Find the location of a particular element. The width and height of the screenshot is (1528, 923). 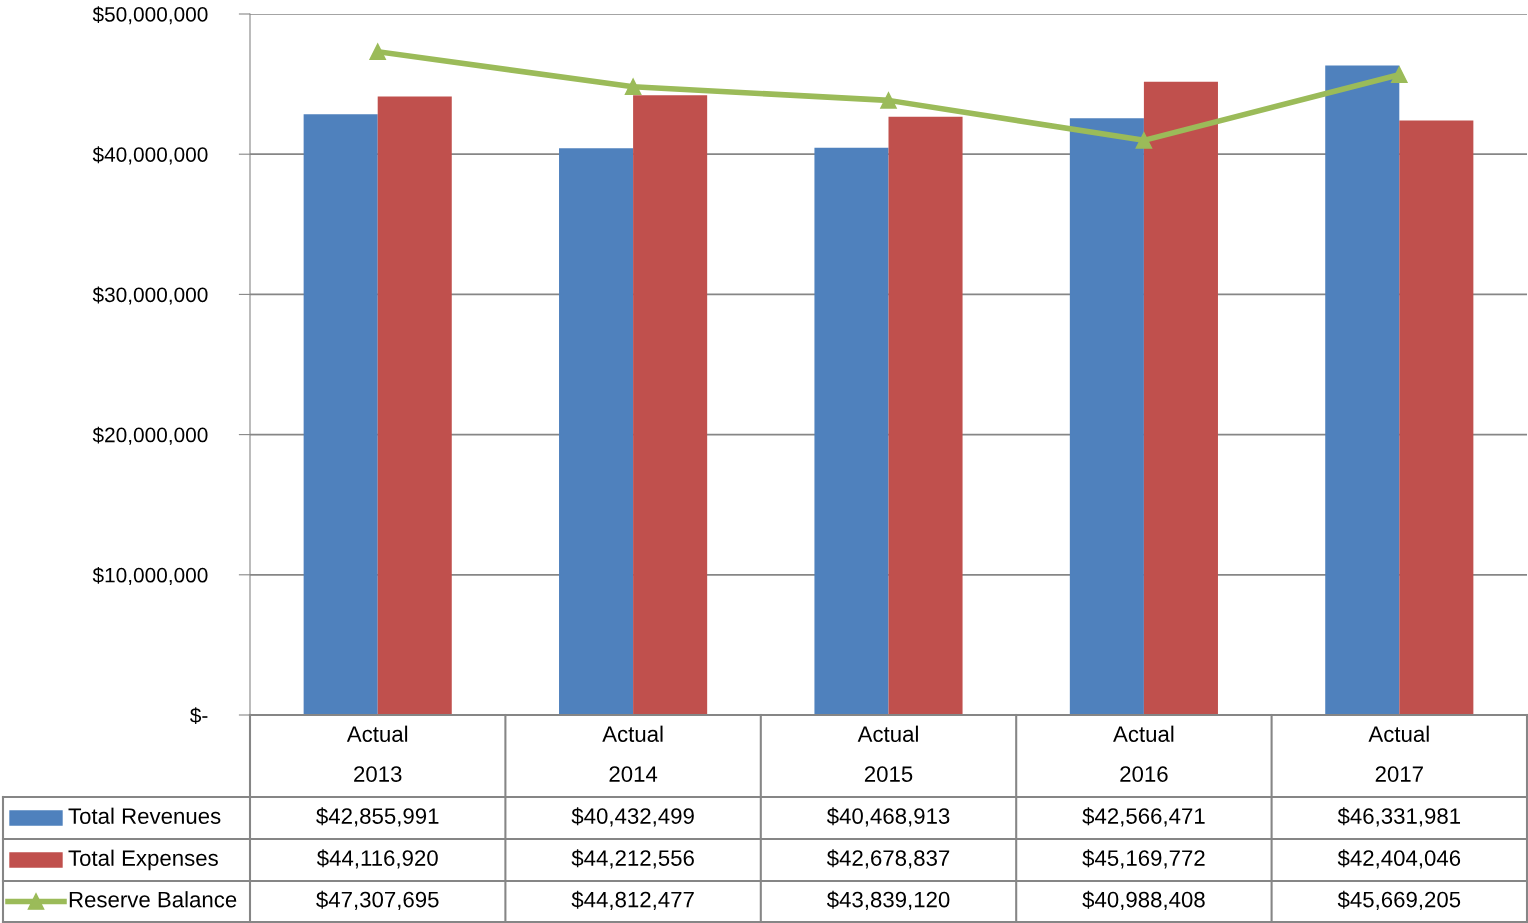

y-tick-label: $20,000,000 is located at coordinates (150, 435).